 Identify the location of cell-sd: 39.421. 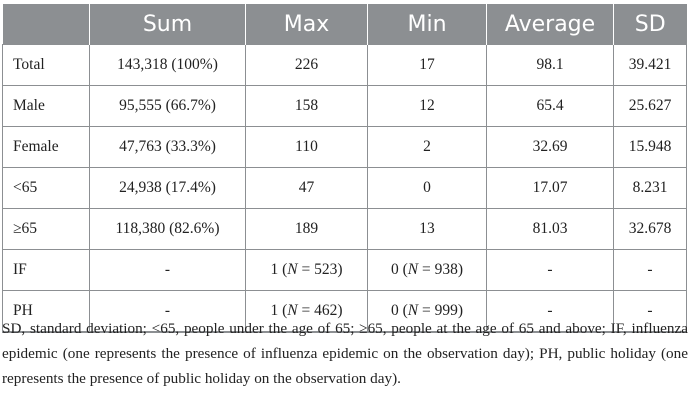
(650, 65).